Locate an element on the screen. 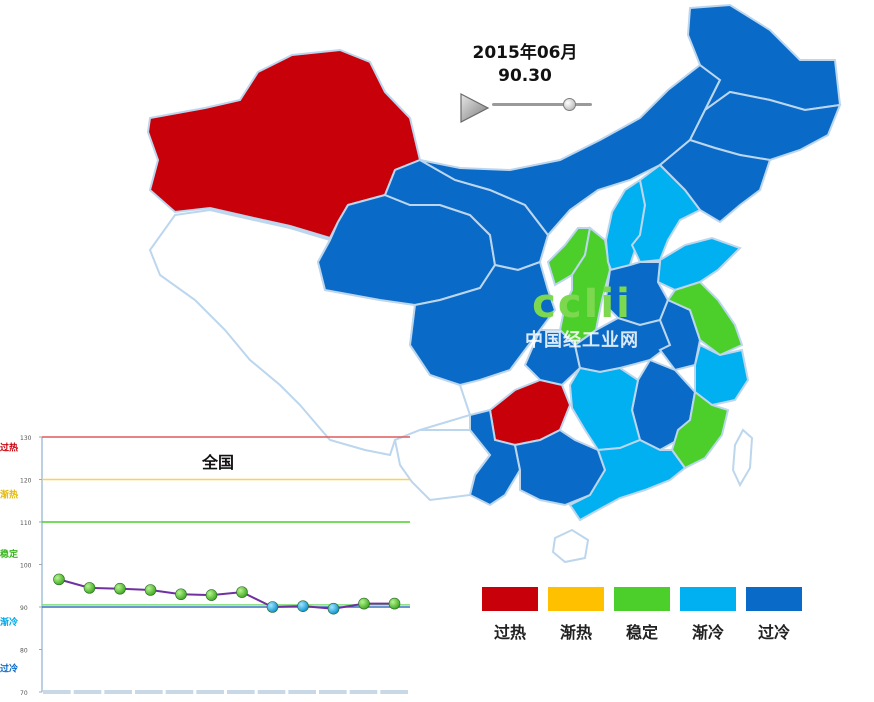  legend-item: 过冷 is located at coordinates (774, 615).